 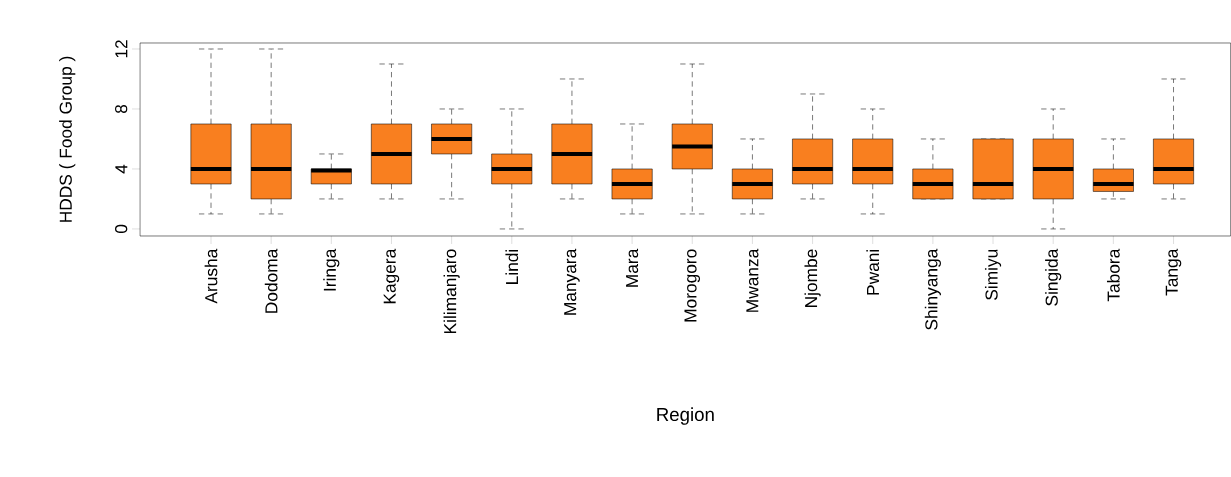 What do you see at coordinates (391, 276) in the screenshot?
I see `x-tick-label: Kagera` at bounding box center [391, 276].